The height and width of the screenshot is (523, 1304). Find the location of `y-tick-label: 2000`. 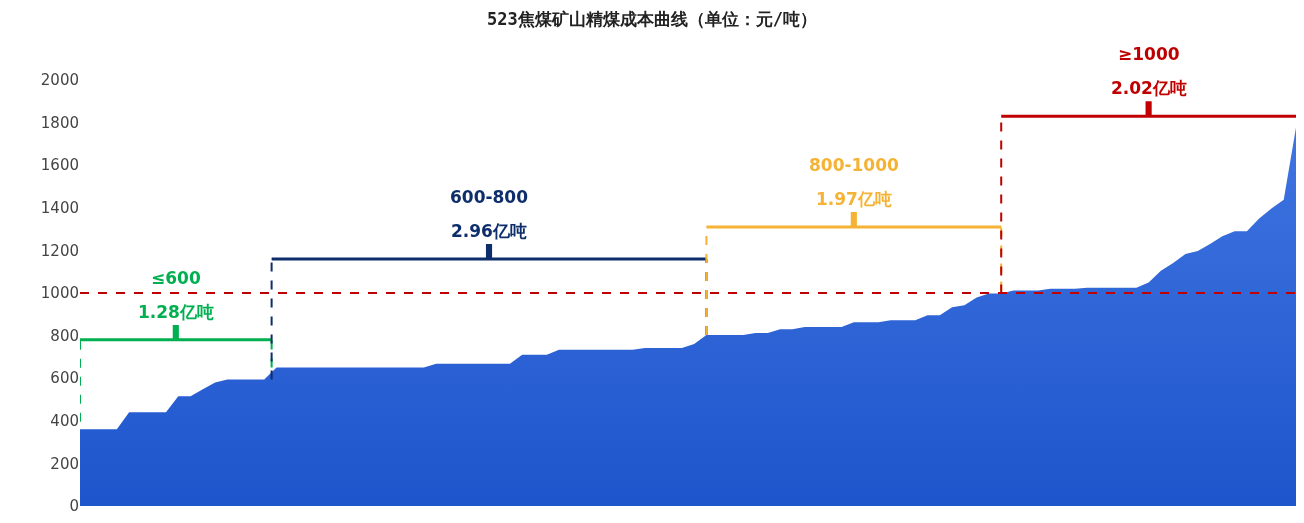

y-tick-label: 2000 is located at coordinates (59, 80).